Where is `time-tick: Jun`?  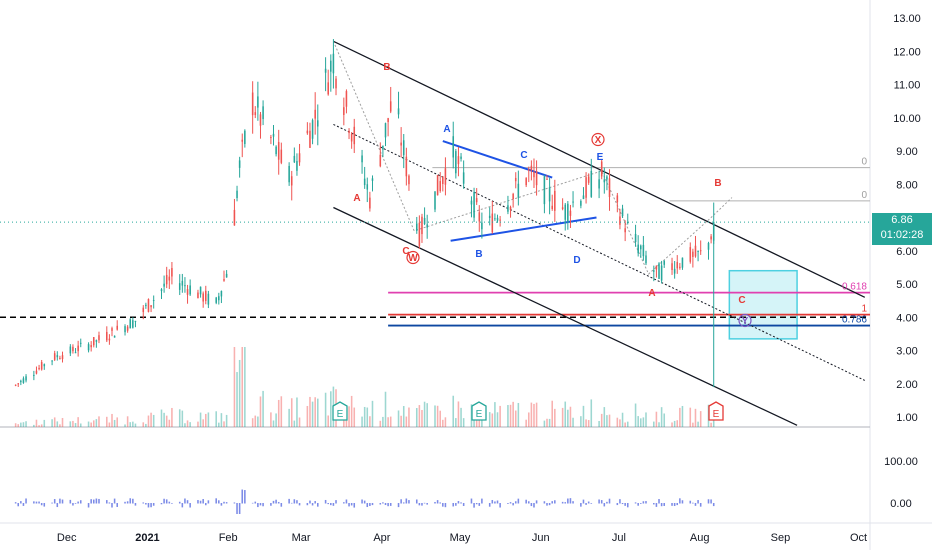
time-tick: Jun is located at coordinates (541, 538).